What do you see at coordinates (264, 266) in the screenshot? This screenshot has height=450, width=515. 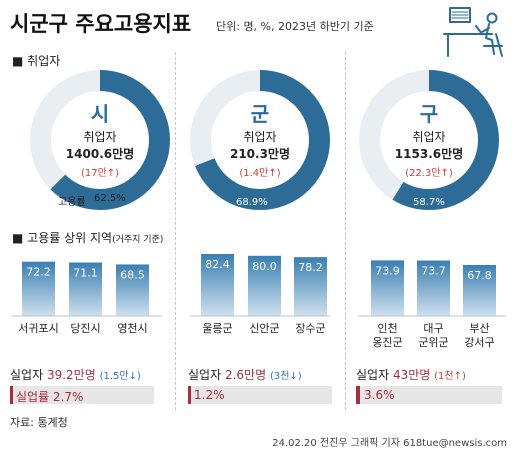 I see `bar-value-label: 80.0` at bounding box center [264, 266].